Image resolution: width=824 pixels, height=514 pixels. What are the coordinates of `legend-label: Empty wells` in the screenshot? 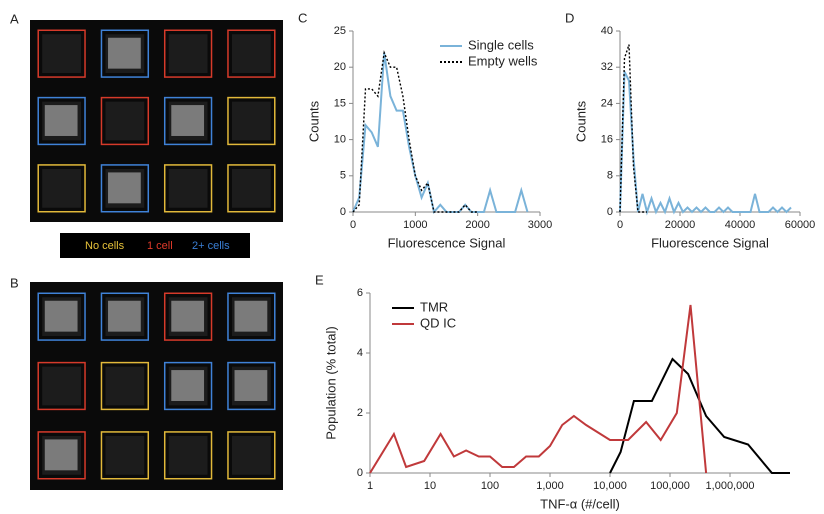 It's located at (503, 60).